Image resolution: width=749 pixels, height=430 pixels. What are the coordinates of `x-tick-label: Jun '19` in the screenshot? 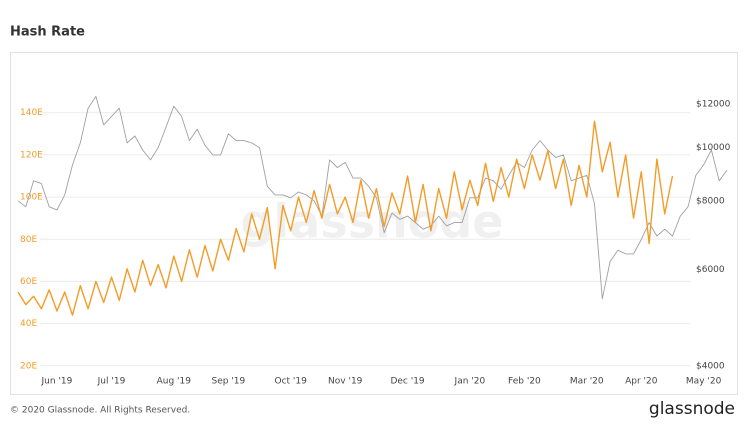 It's located at (57, 382).